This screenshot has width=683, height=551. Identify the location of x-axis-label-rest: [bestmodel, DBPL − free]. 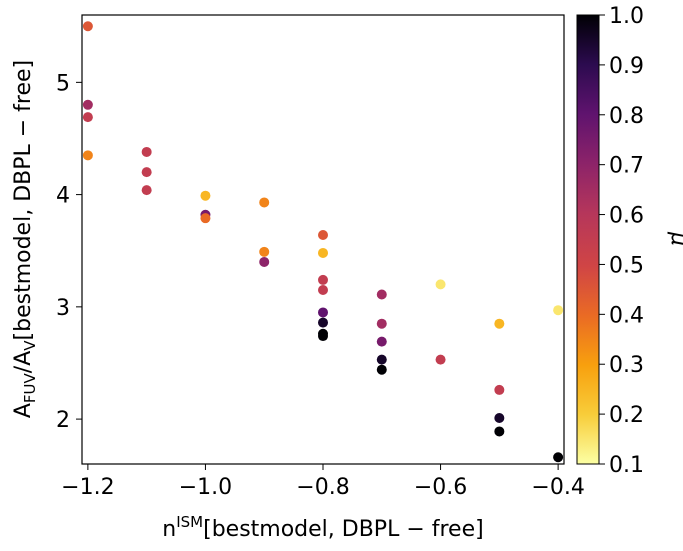
(343, 529).